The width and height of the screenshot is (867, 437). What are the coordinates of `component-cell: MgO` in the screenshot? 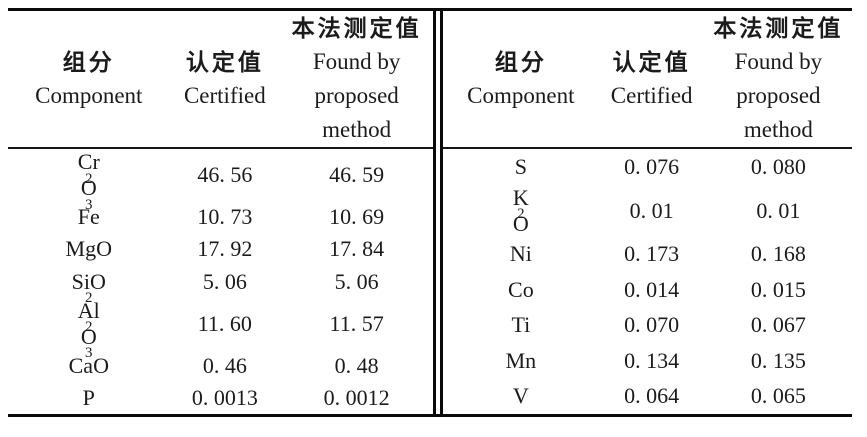 It's located at (88, 249).